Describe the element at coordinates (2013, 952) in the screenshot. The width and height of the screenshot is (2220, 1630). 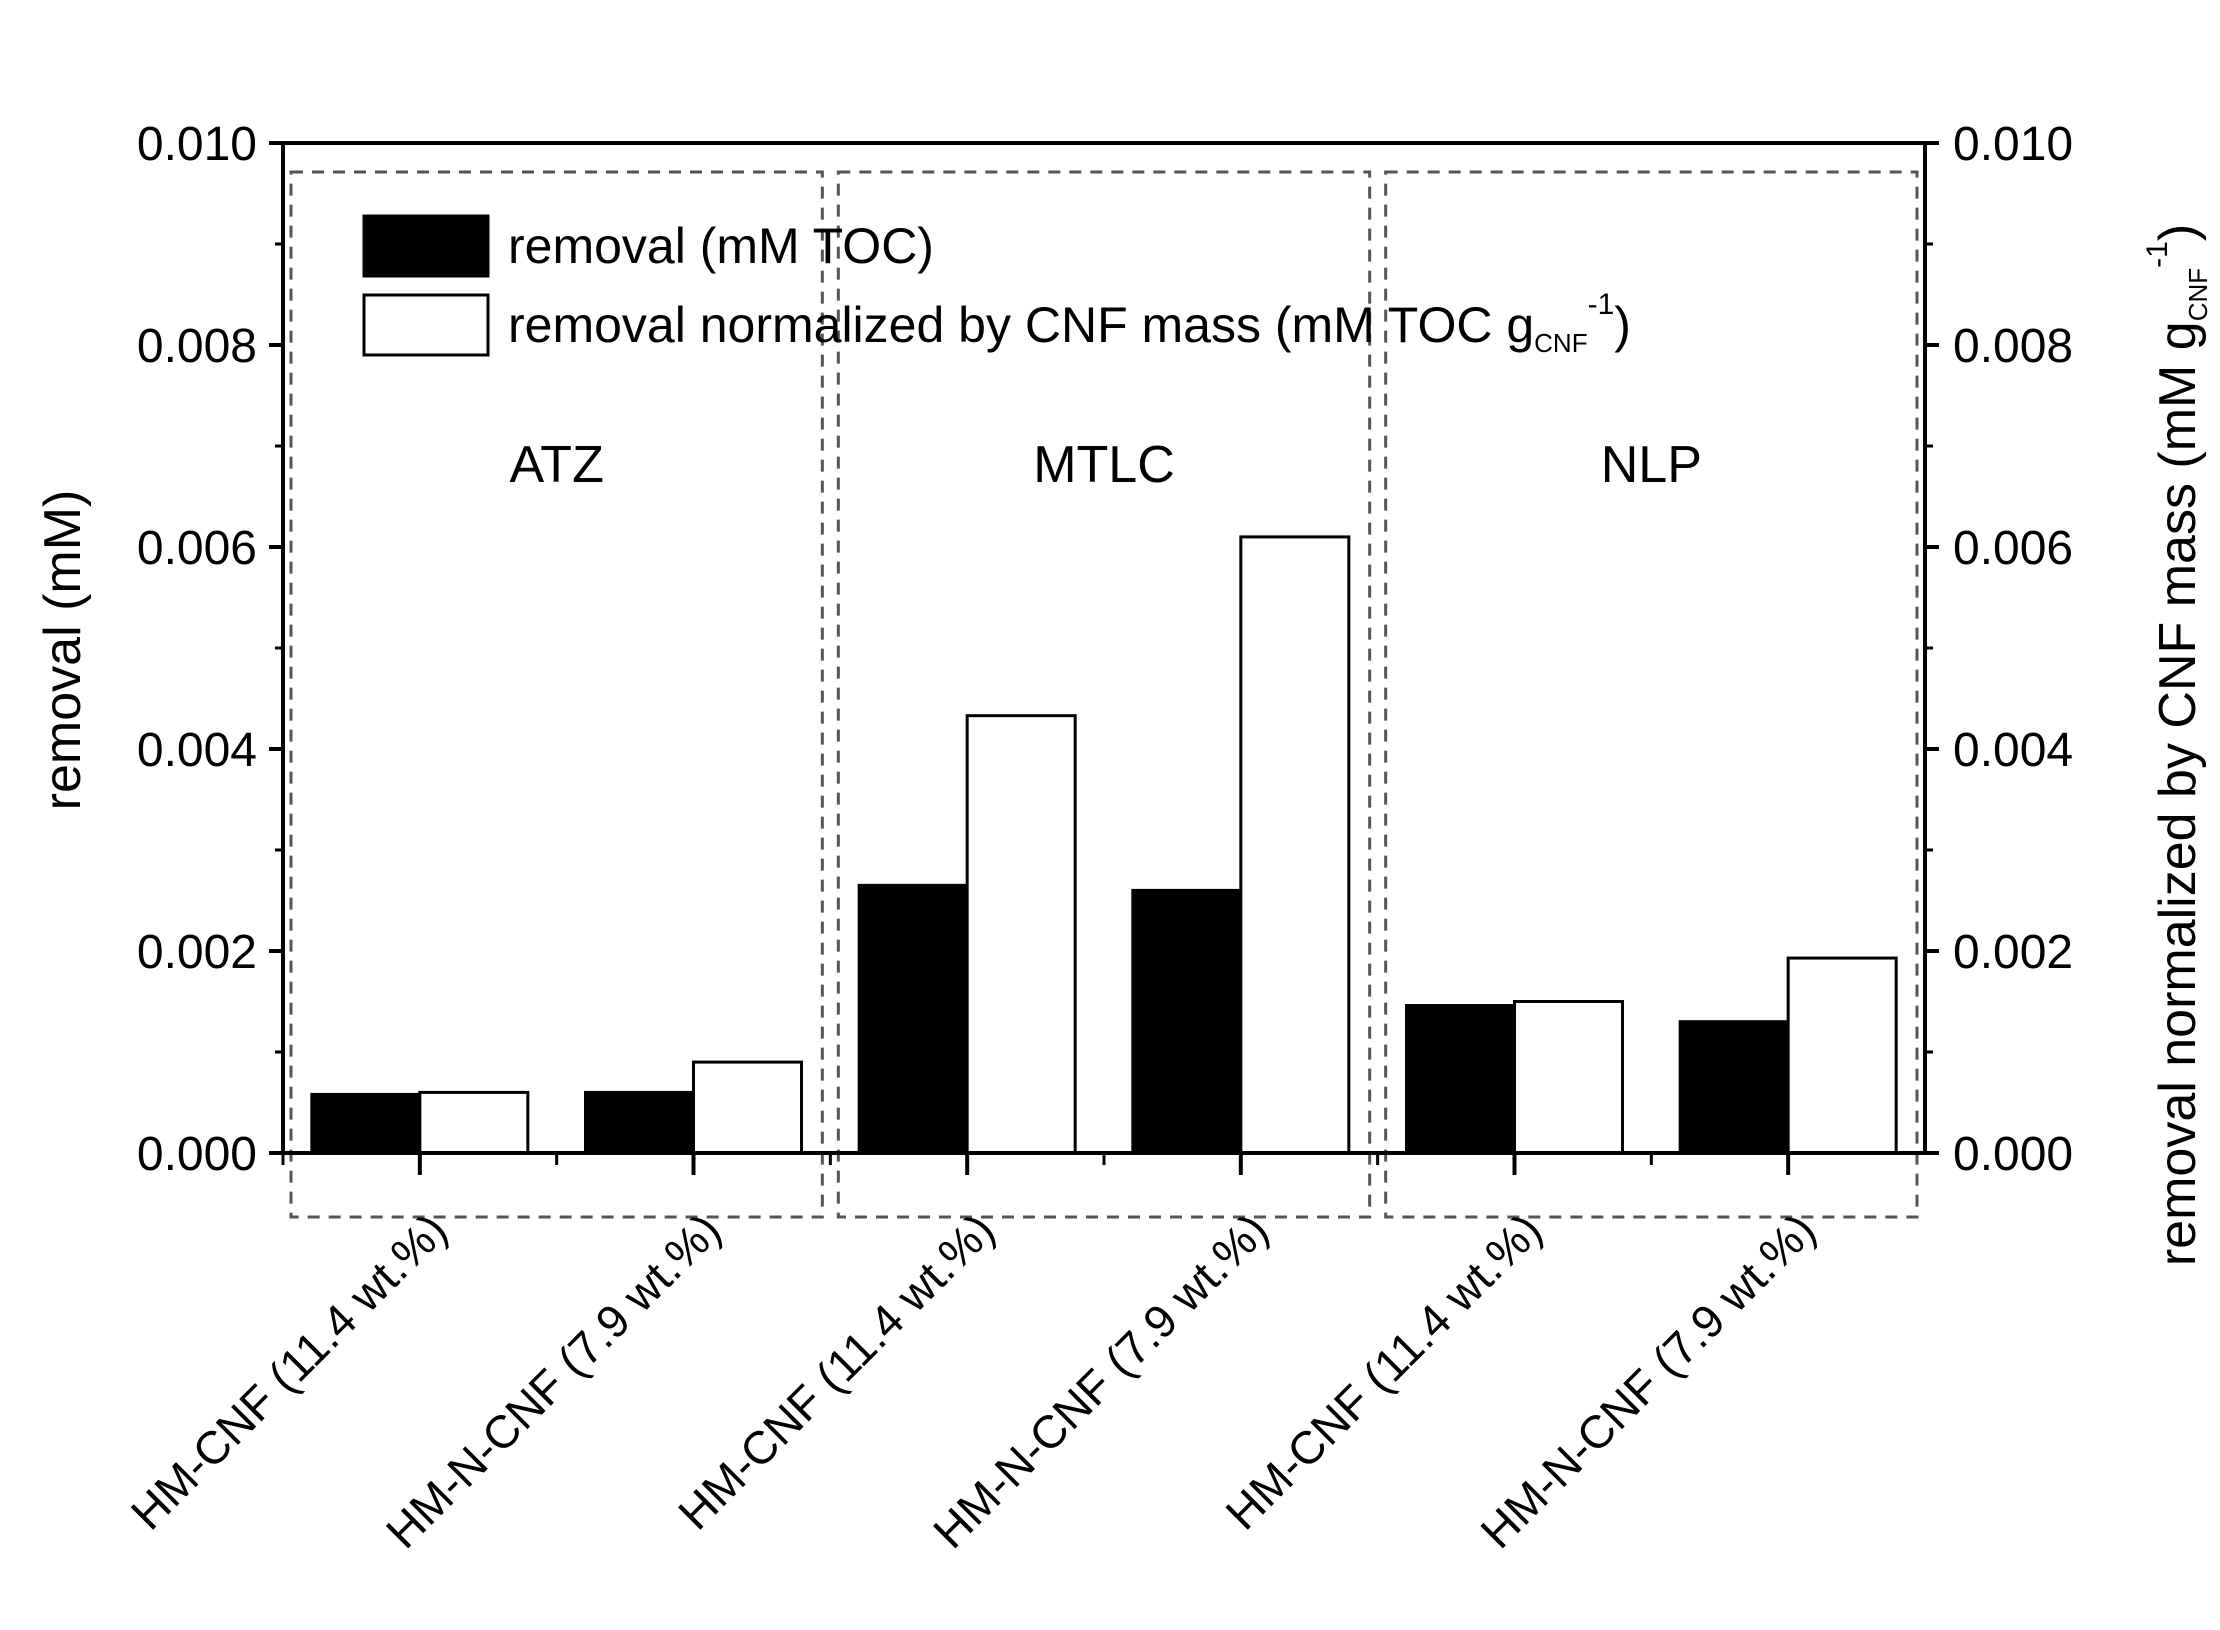
I see `tick-label-right: 0.002` at that location.